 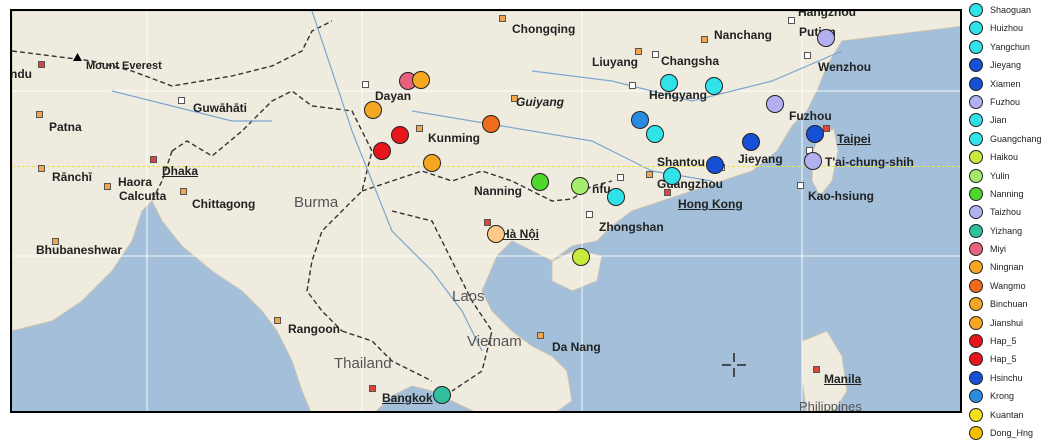 I want to click on city-label-kunming: Kunming, so click(x=454, y=138).